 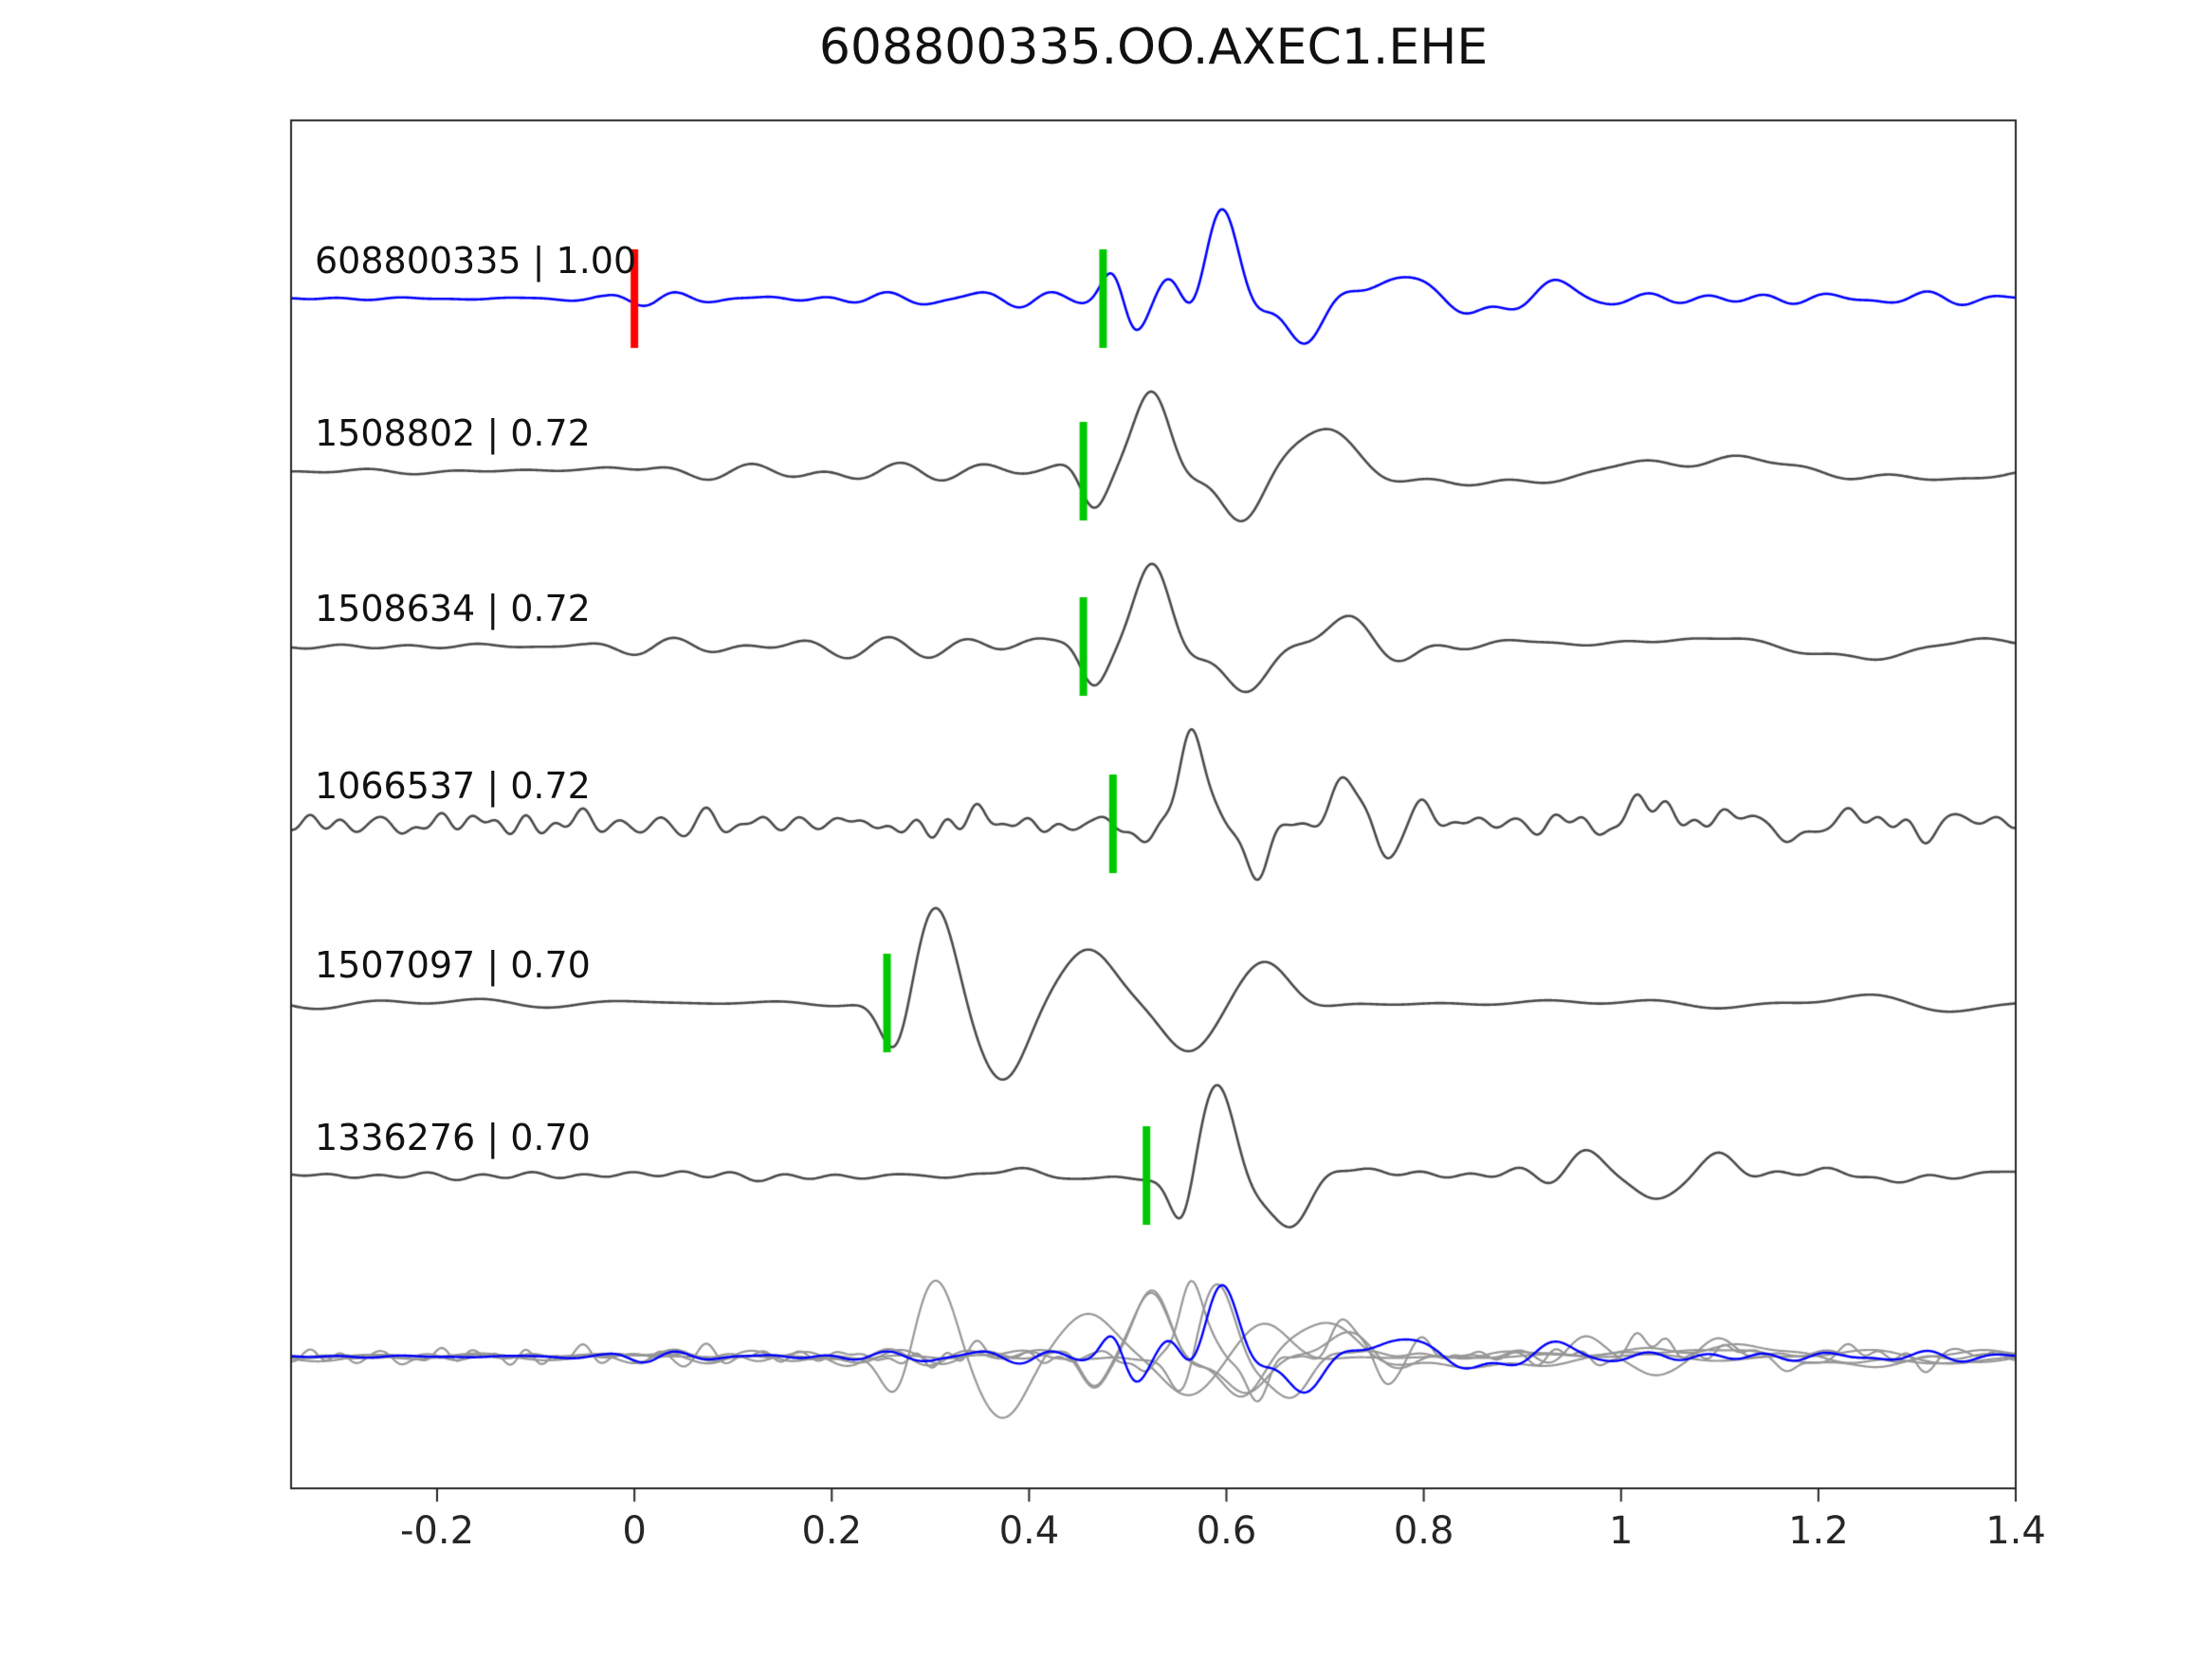 What do you see at coordinates (453, 1137) in the screenshot?
I see `trace-label-neighbor: 1336276 | 0.70` at bounding box center [453, 1137].